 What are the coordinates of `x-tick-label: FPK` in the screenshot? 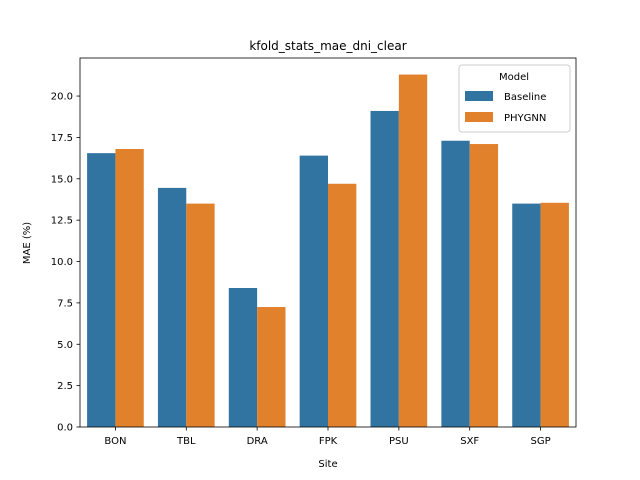 It's located at (328, 441).